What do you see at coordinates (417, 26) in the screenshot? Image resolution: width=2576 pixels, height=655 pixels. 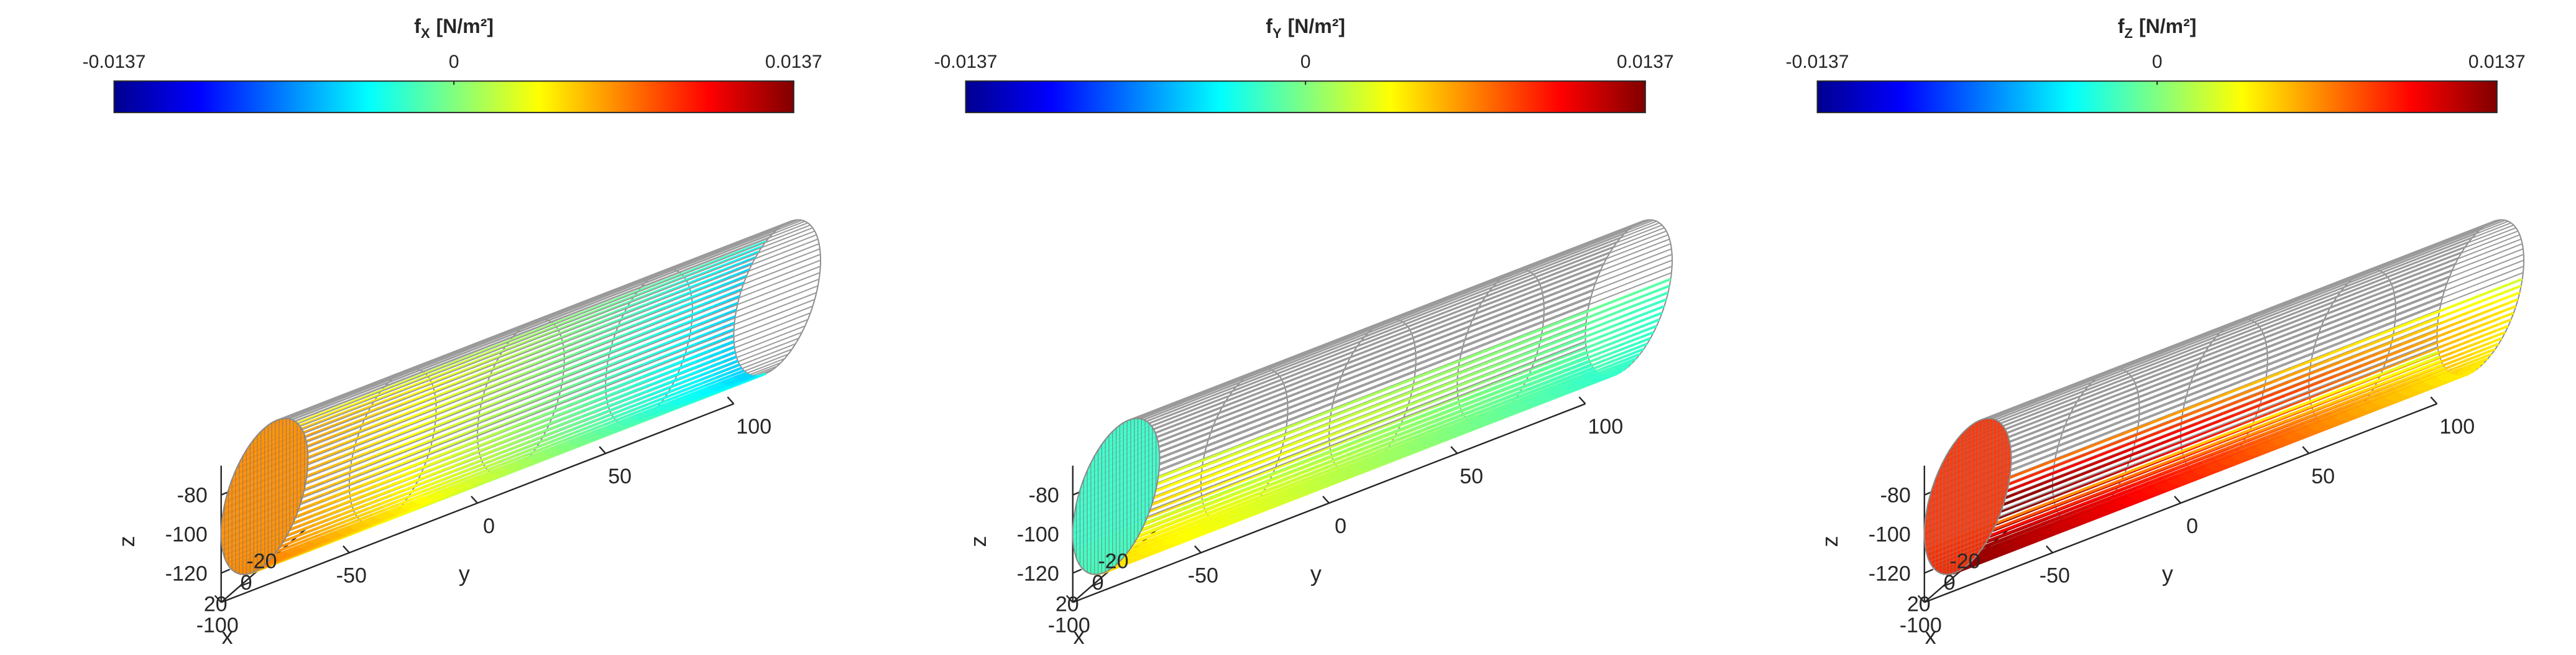 I see `colorbar-title-symbol: f` at bounding box center [417, 26].